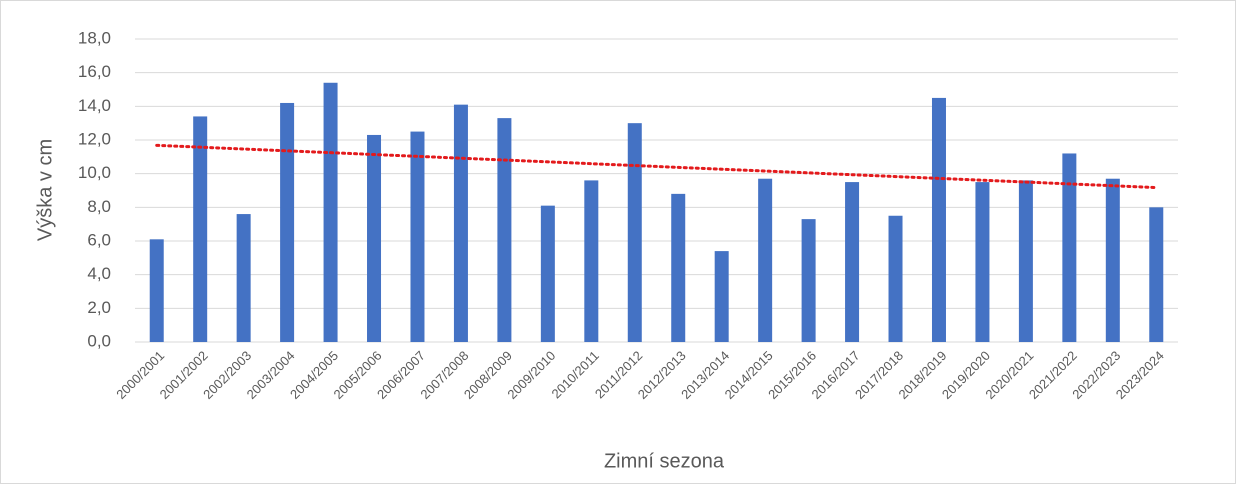 The image size is (1236, 489). I want to click on y-tick-label: 14,0, so click(94, 105).